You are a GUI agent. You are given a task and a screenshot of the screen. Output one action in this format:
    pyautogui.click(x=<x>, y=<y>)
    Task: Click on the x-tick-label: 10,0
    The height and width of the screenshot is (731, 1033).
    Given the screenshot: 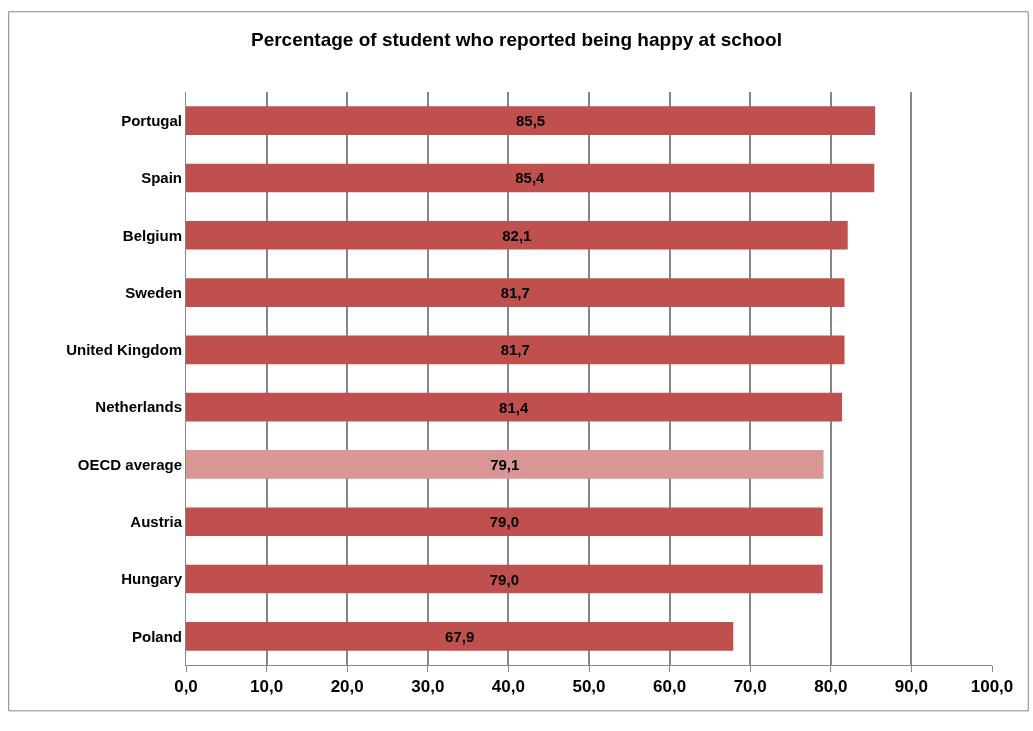 What is the action you would take?
    pyautogui.click(x=267, y=687)
    